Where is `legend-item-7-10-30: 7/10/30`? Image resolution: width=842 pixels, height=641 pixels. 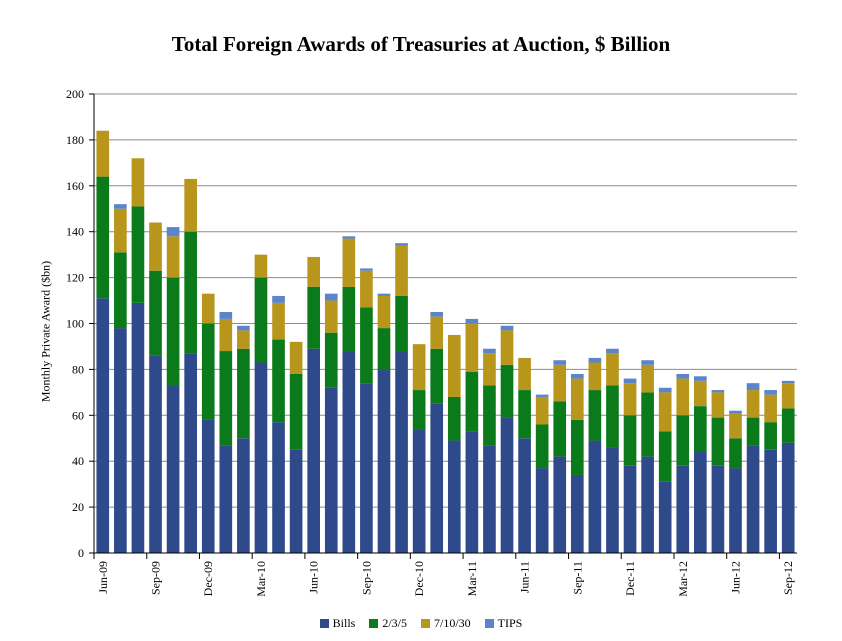
legend-item-7-10-30: 7/10/30 is located at coordinates (446, 623).